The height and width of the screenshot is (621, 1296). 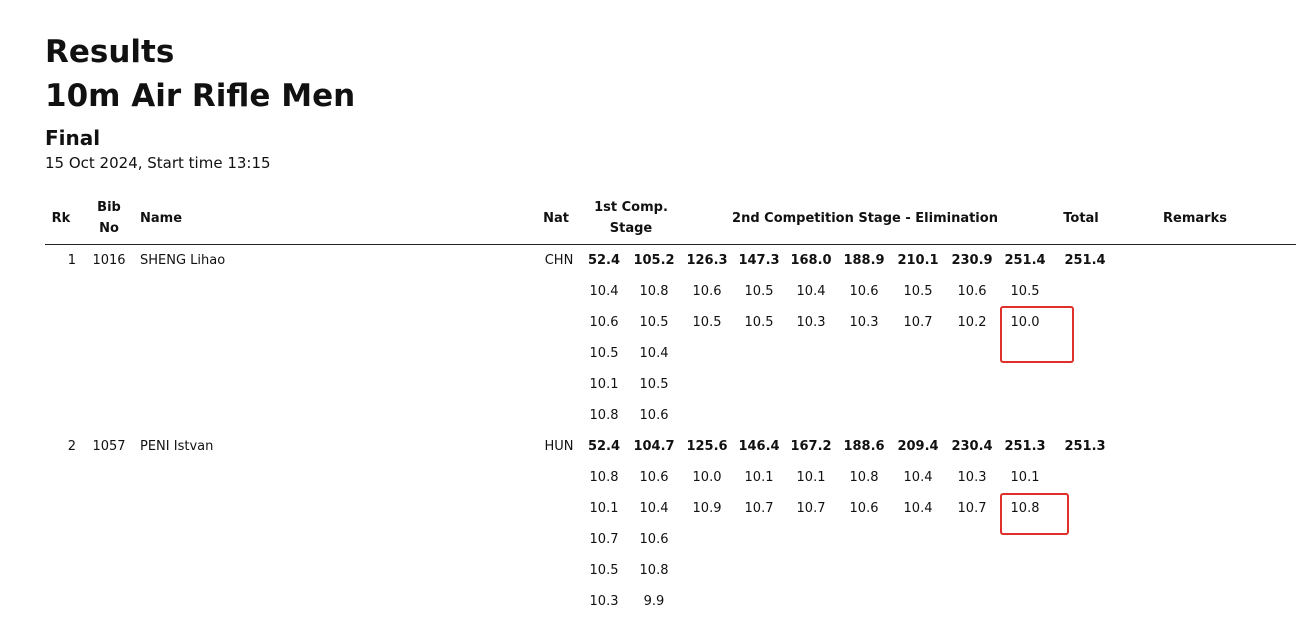 I want to click on series-score: 146.4, so click(x=759, y=446).